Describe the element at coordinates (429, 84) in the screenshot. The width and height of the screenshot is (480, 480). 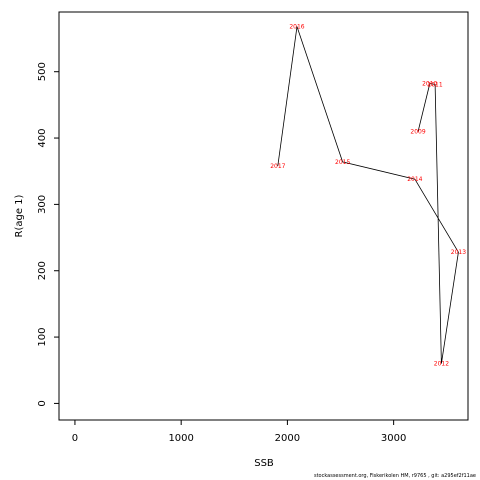
I see `point-year-label: 2010` at that location.